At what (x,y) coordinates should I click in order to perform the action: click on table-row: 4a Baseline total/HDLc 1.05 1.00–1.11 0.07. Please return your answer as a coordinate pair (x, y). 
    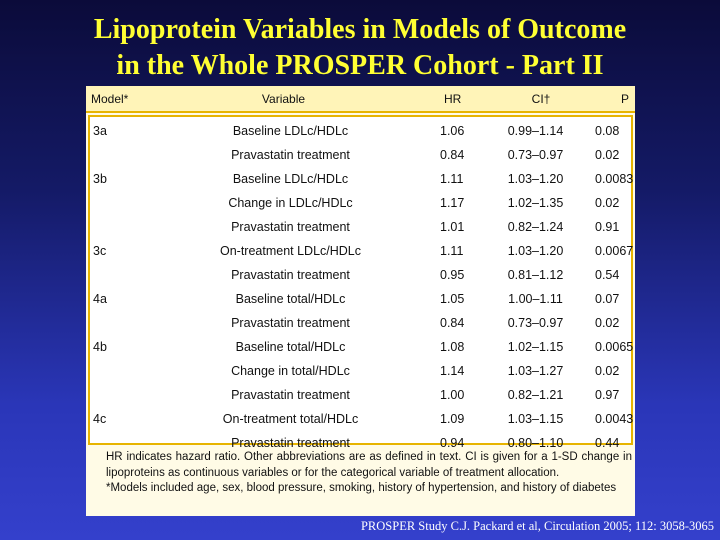
    Looking at the image, I should click on (360, 299).